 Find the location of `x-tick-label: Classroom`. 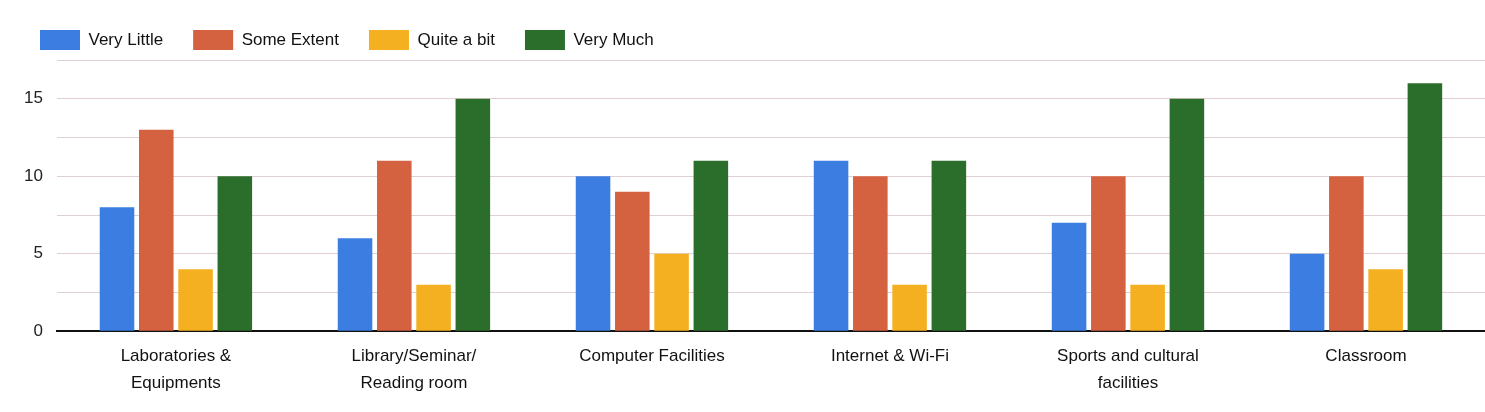

x-tick-label: Classroom is located at coordinates (1366, 356).